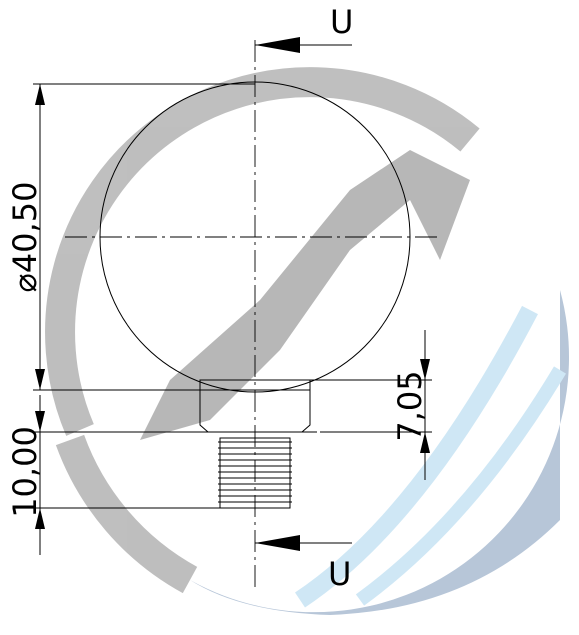 This screenshot has width=579, height=635. I want to click on dimension-label: 10,00, so click(25, 472).